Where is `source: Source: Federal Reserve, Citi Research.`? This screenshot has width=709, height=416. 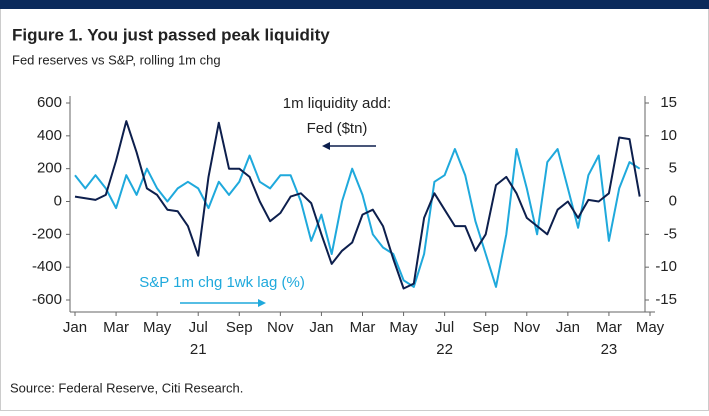 source: Source: Federal Reserve, Citi Research. is located at coordinates (126, 387).